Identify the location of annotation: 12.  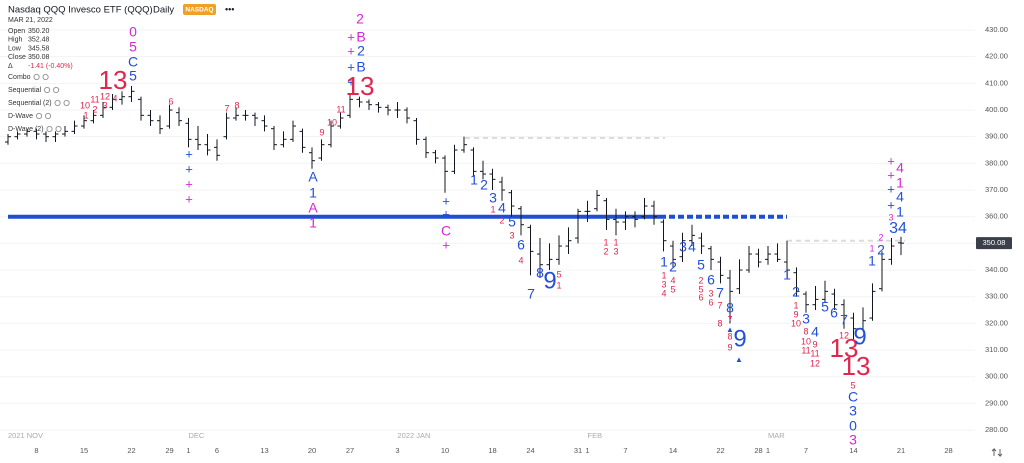
(815, 363).